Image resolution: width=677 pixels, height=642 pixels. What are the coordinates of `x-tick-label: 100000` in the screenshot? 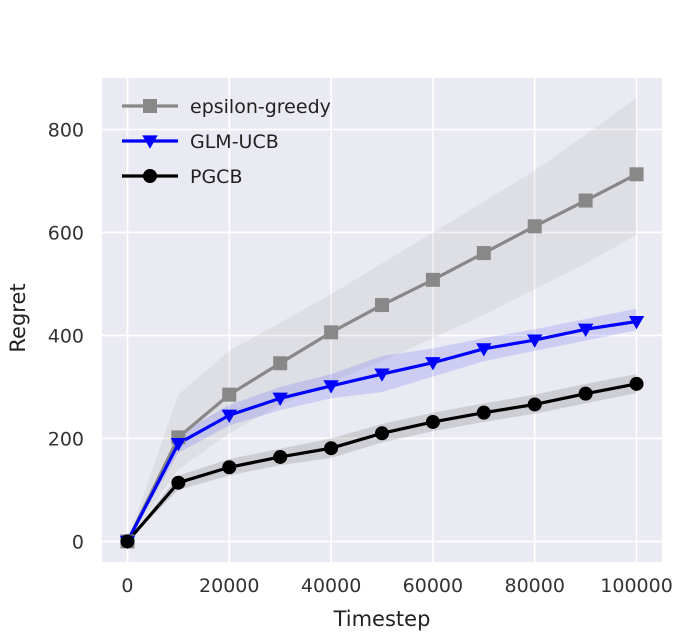 It's located at (636, 586).